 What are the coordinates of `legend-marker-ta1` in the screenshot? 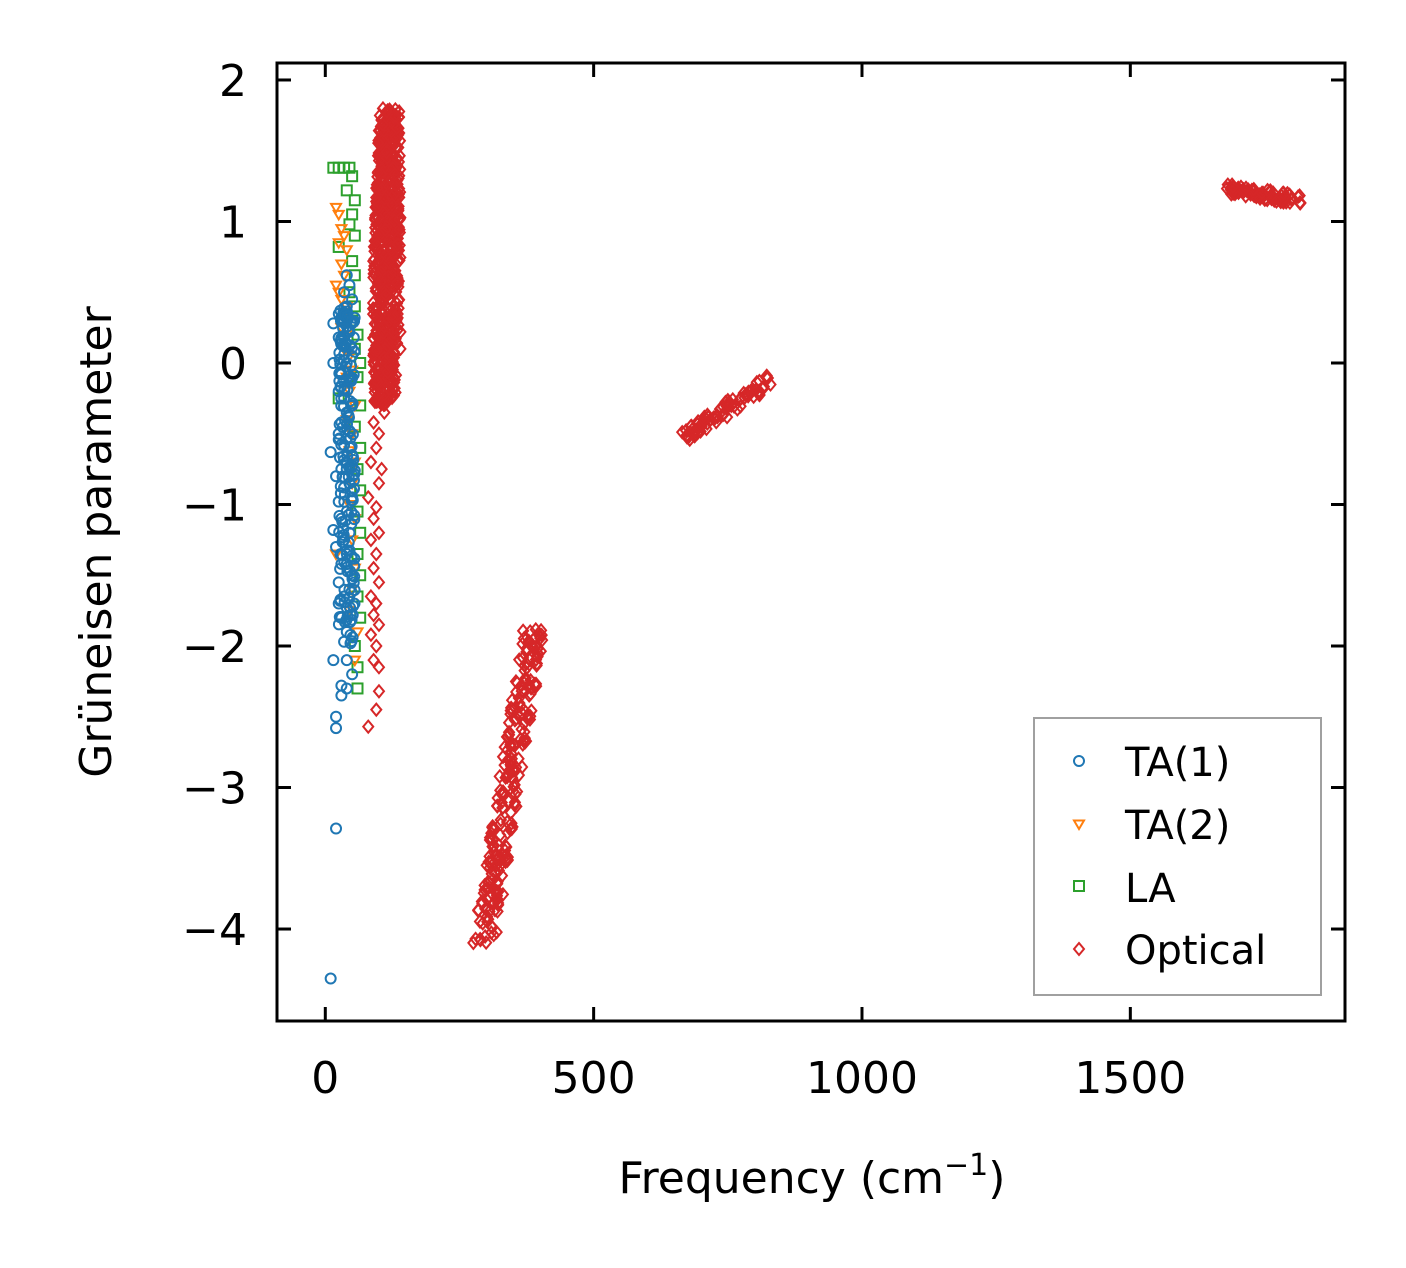 It's located at (1079, 761).